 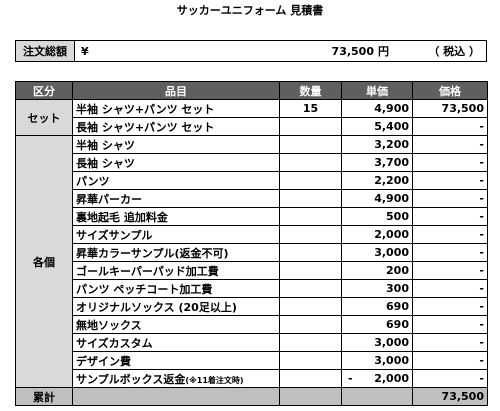 I want to click on unit-price-cell: 500, so click(x=377, y=216).